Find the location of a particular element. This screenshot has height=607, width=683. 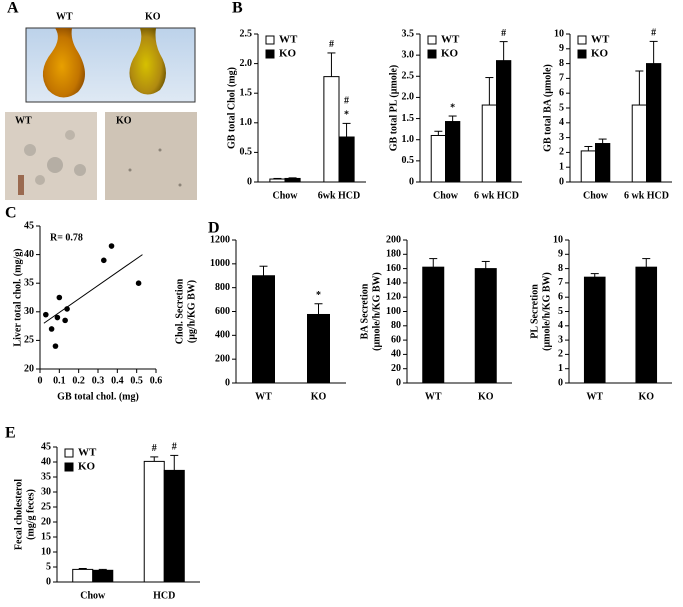

x-tick-label: 6wk HCD is located at coordinates (339, 195).